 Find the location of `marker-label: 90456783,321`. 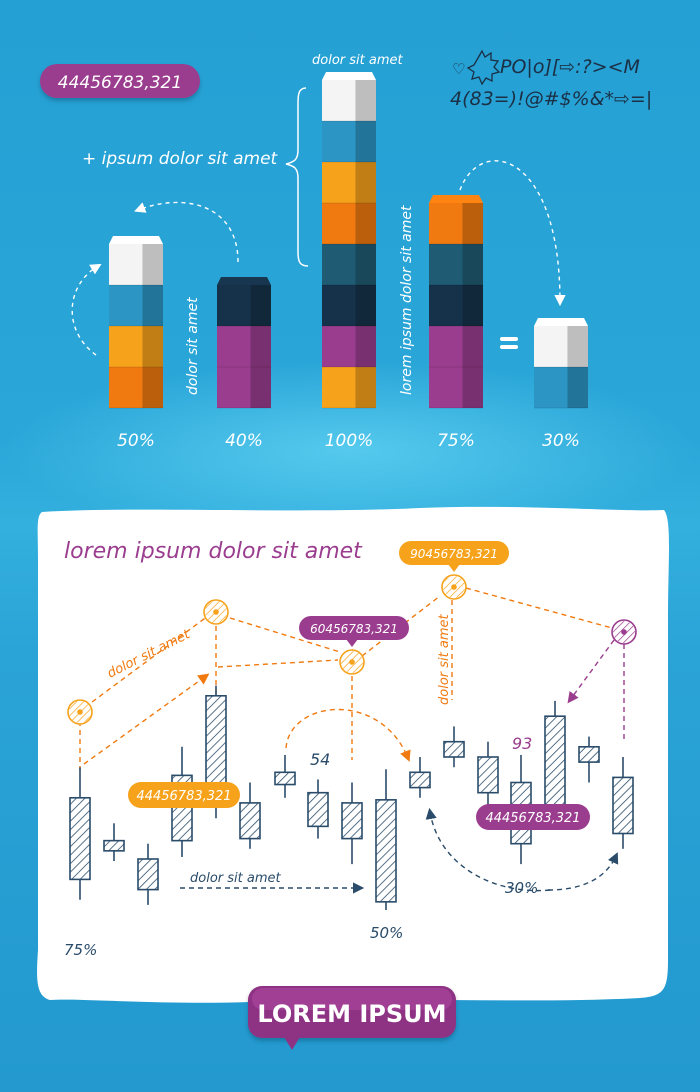

marker-label: 90456783,321 is located at coordinates (454, 556).